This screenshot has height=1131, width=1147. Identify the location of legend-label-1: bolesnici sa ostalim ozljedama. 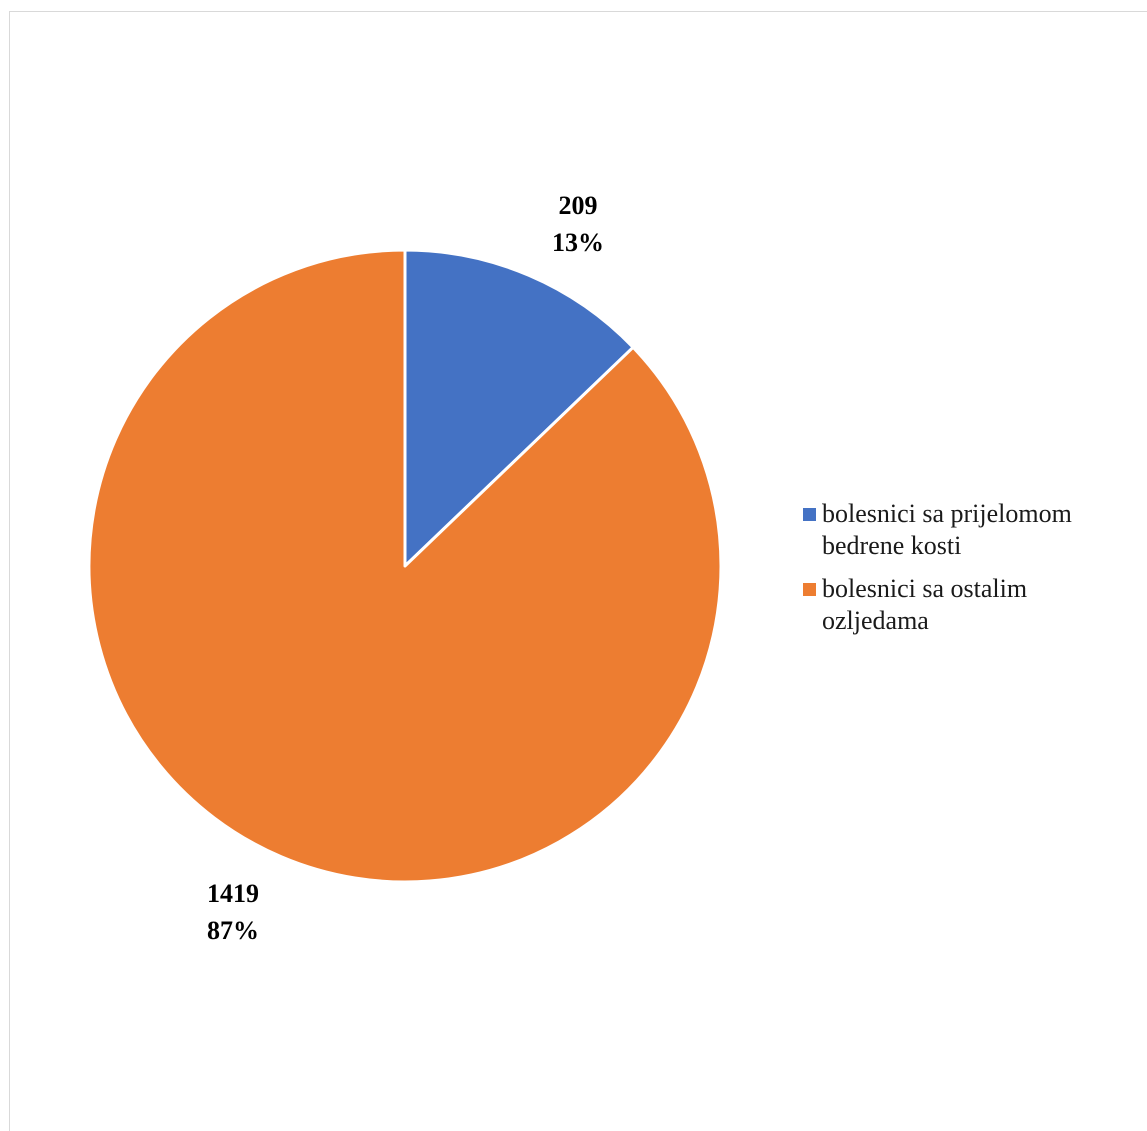
(925, 604).